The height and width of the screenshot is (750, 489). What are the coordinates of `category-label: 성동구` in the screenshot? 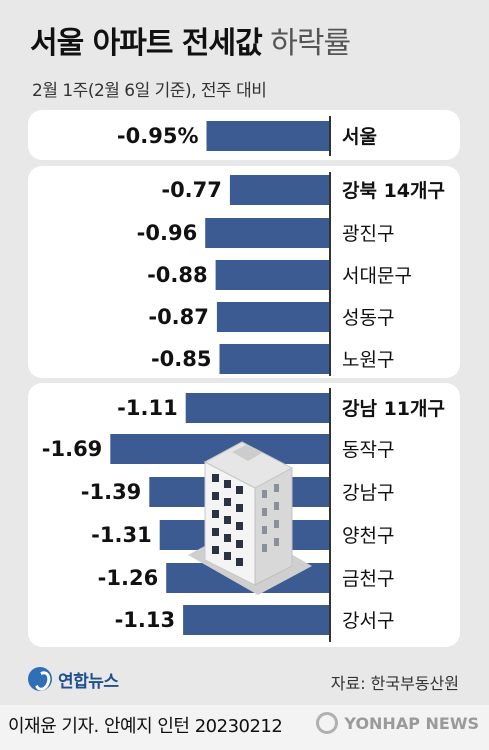 It's located at (368, 318).